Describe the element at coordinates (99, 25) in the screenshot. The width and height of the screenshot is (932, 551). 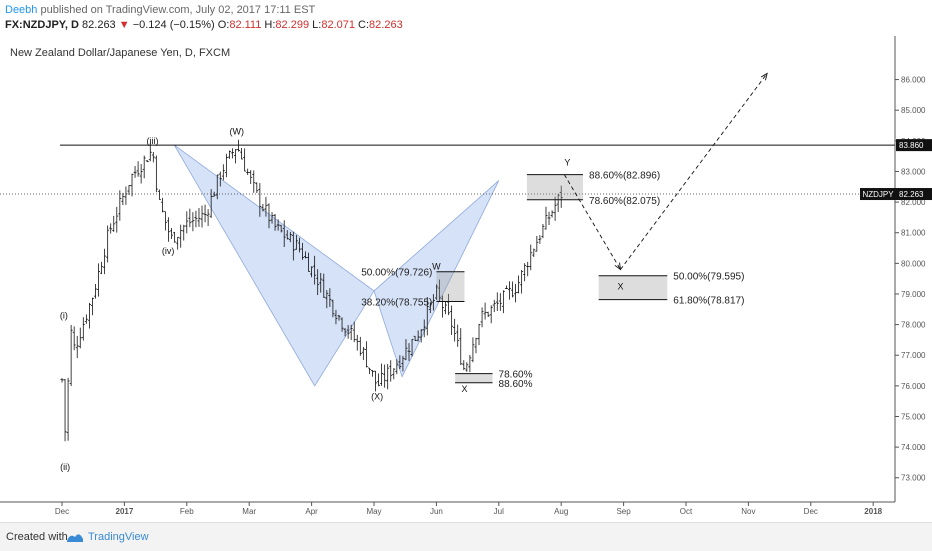
I see `last-price: 82.263` at that location.